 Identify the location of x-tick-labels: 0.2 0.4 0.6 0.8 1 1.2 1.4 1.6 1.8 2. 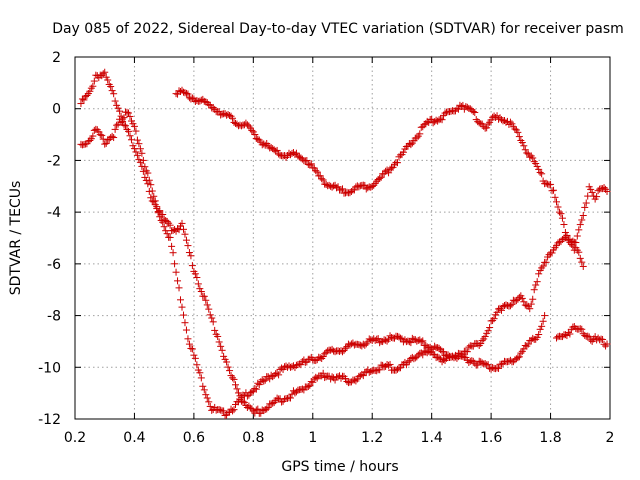
(339, 438).